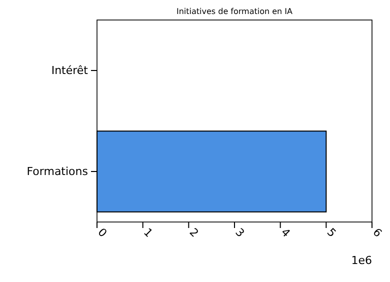 This screenshot has height=282, width=390. I want to click on chart-title: Initiatives de formation en IA, so click(235, 11).